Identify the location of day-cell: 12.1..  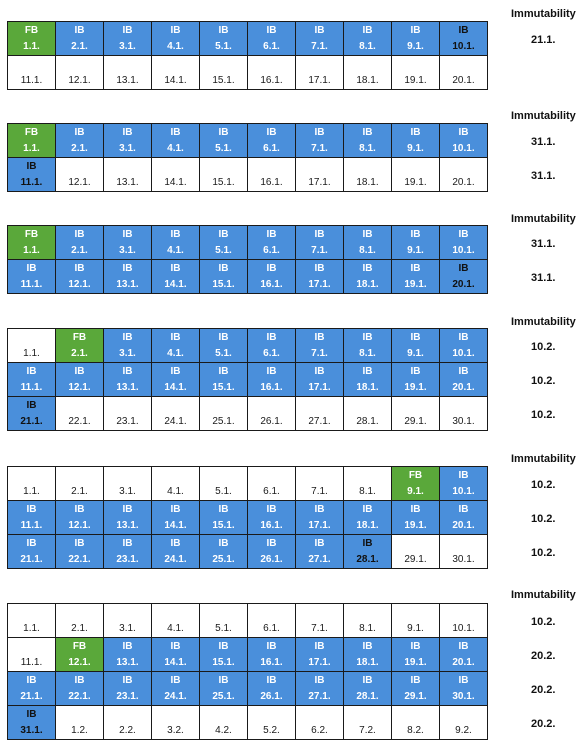
(79, 174).